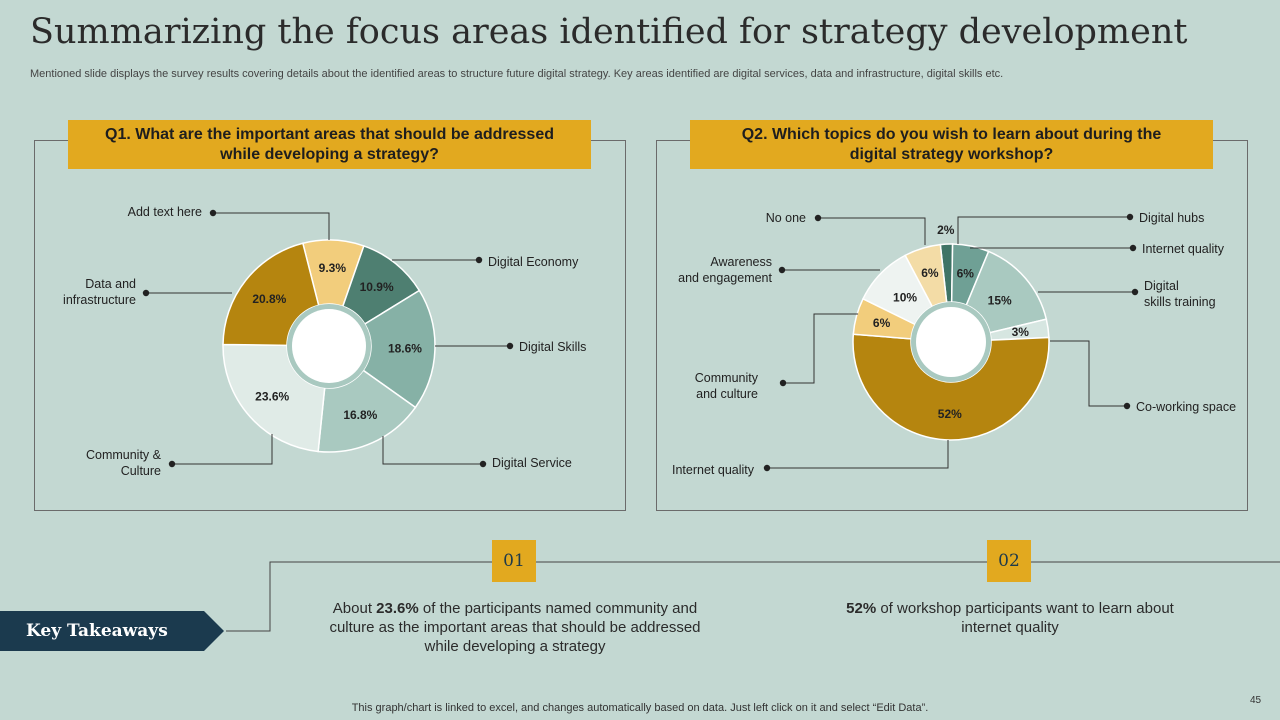  What do you see at coordinates (514, 561) in the screenshot?
I see `takeaway-number-1: 01` at bounding box center [514, 561].